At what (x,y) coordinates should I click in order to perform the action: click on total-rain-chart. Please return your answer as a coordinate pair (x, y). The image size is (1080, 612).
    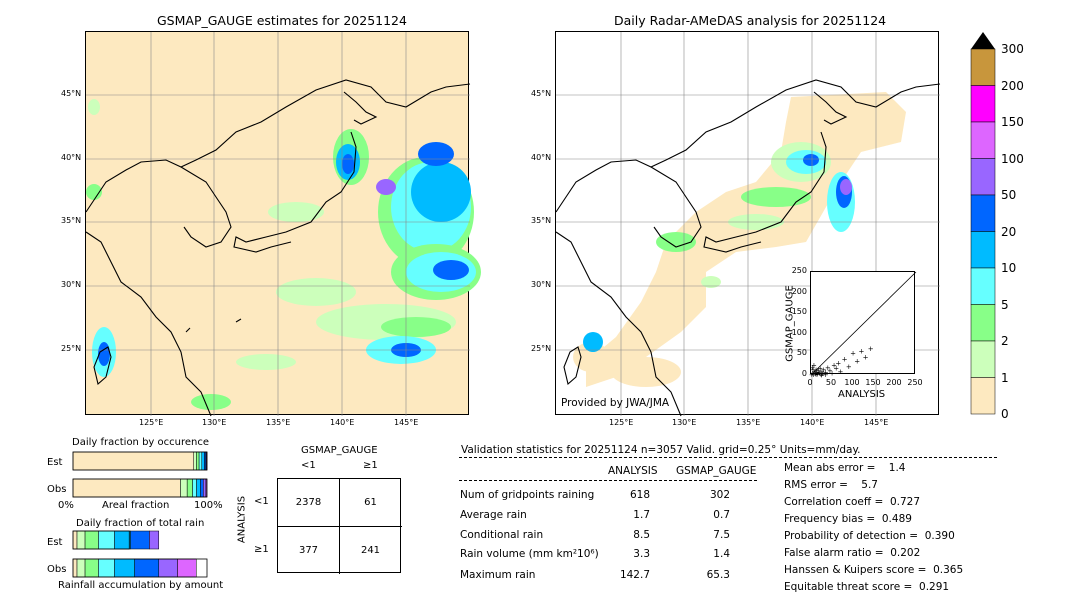
    Looking at the image, I should click on (140, 554).